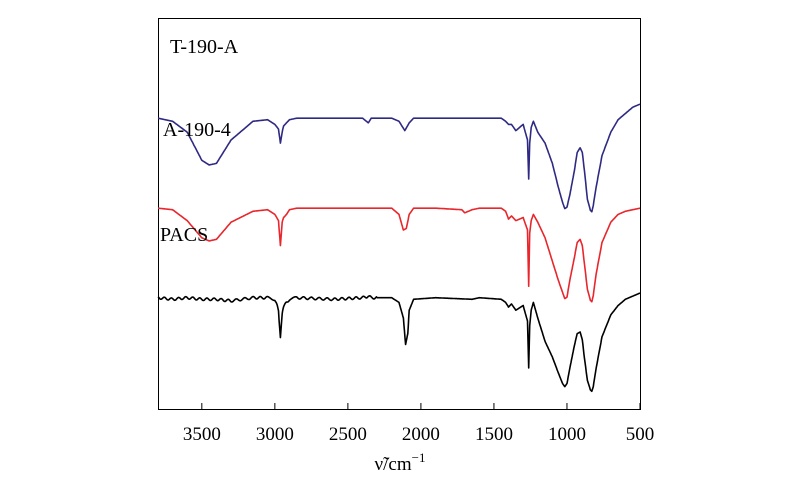  I want to click on x-tick-label: 2500, so click(348, 434).